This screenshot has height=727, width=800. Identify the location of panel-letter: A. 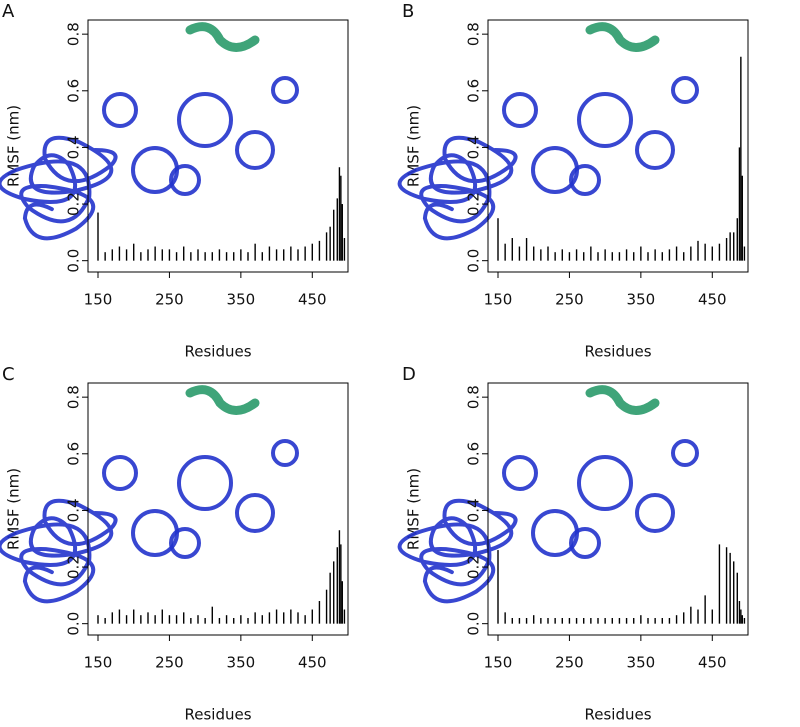
(8, 11).